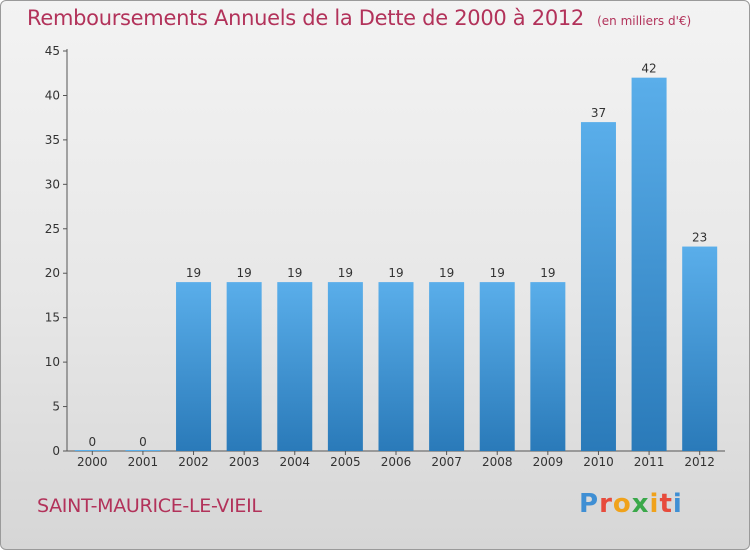 This screenshot has height=550, width=750. What do you see at coordinates (52, 51) in the screenshot?
I see `y-tick-label: 45` at bounding box center [52, 51].